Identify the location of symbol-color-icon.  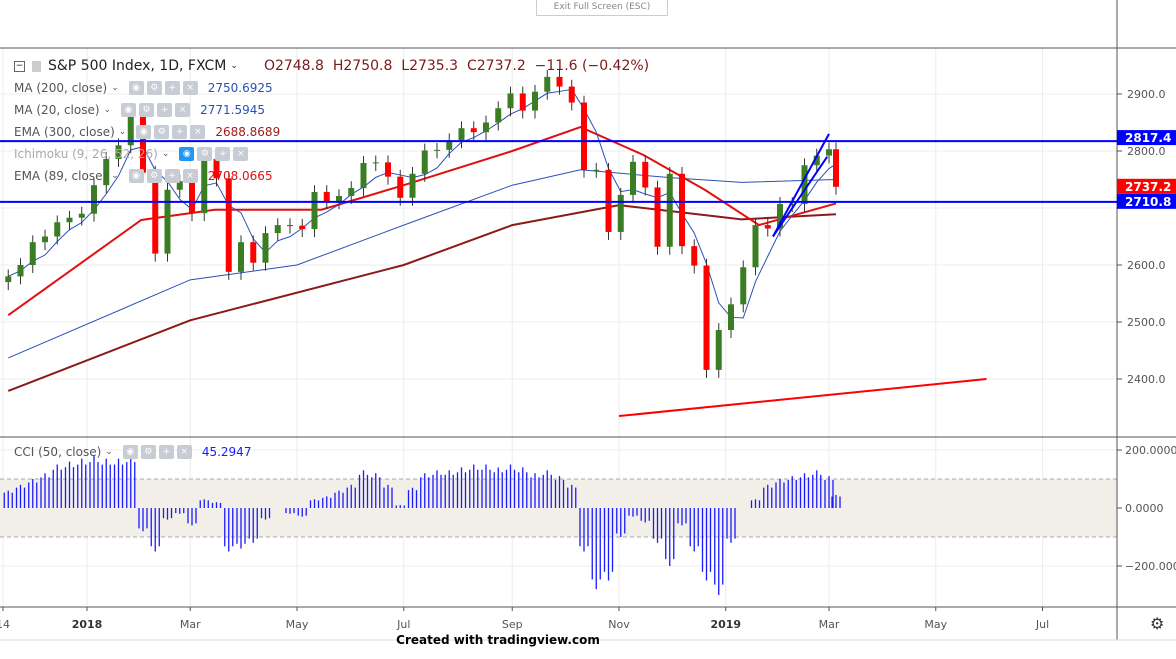
(36, 66).